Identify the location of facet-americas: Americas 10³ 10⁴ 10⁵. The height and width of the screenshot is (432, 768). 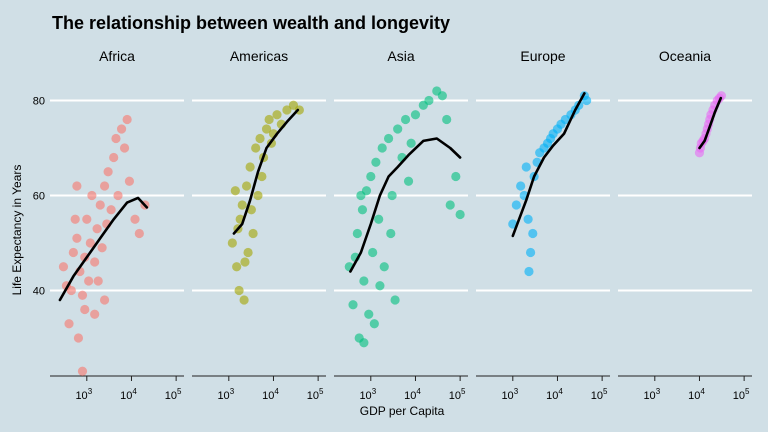
(259, 225).